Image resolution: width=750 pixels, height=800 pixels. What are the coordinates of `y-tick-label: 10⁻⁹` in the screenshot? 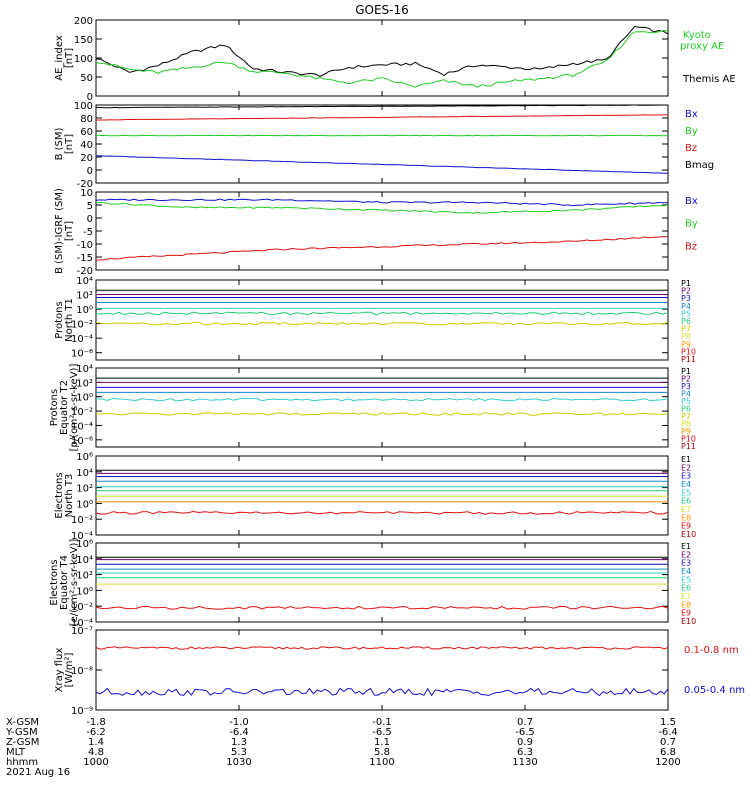 It's located at (82, 711).